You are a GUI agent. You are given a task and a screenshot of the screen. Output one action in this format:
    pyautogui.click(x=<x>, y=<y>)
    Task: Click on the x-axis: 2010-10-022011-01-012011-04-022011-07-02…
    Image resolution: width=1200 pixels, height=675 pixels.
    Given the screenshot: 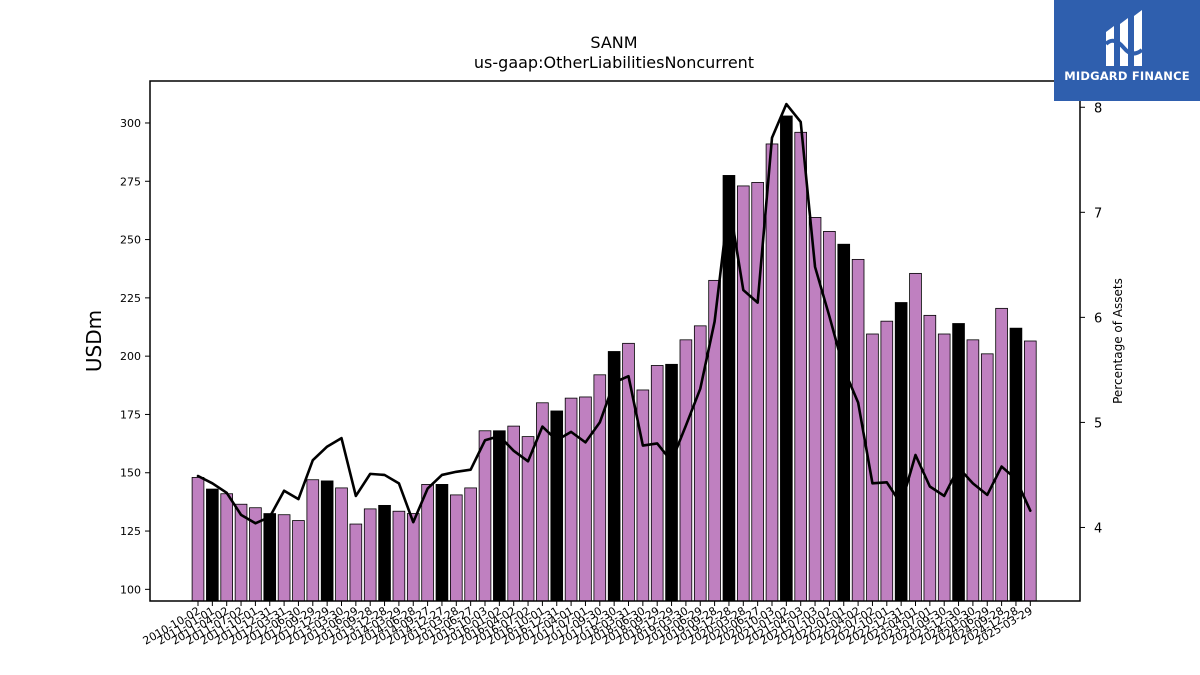 What is the action you would take?
    pyautogui.click(x=588, y=624)
    